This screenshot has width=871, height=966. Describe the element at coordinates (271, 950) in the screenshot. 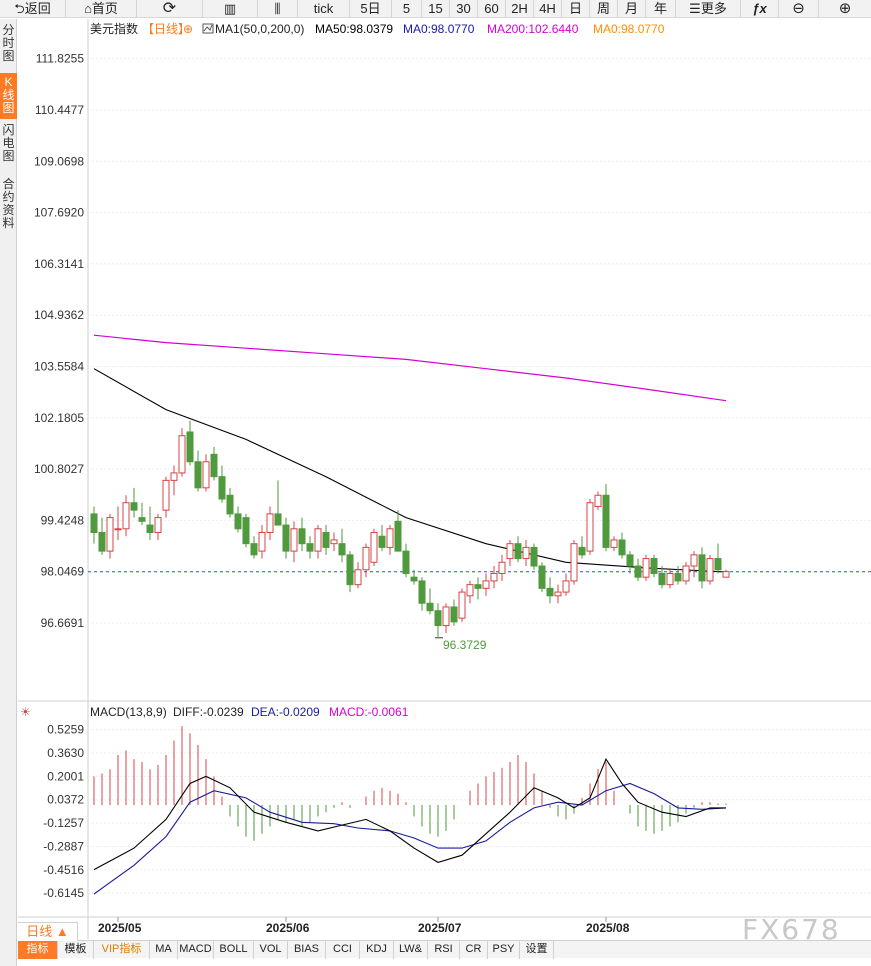

I see `indicator-tab-6: VOL` at that location.